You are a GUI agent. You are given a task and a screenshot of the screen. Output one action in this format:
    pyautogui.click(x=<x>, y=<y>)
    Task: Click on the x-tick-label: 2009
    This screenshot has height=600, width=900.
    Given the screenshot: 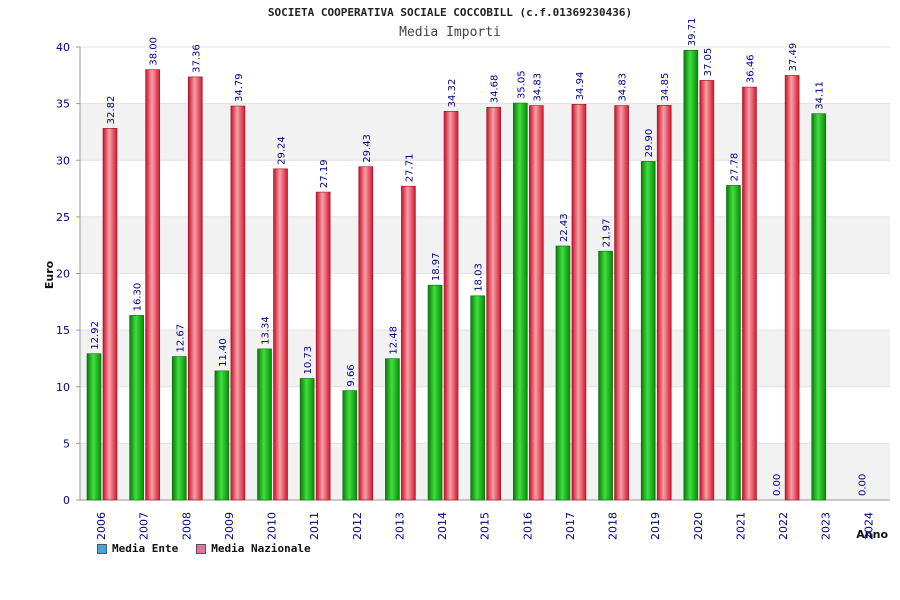 What is the action you would take?
    pyautogui.click(x=229, y=526)
    